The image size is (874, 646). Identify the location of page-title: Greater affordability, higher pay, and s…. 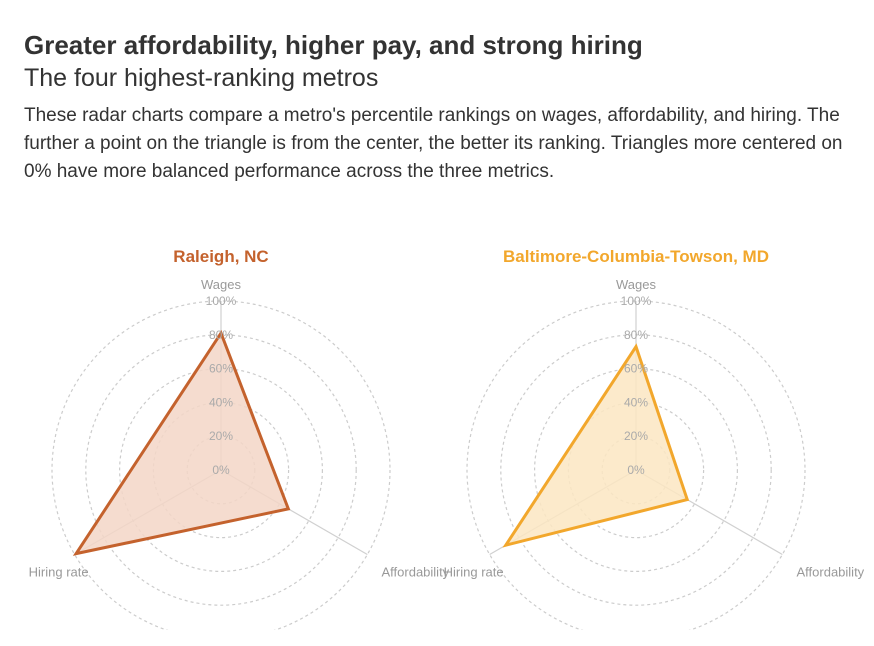
(333, 45).